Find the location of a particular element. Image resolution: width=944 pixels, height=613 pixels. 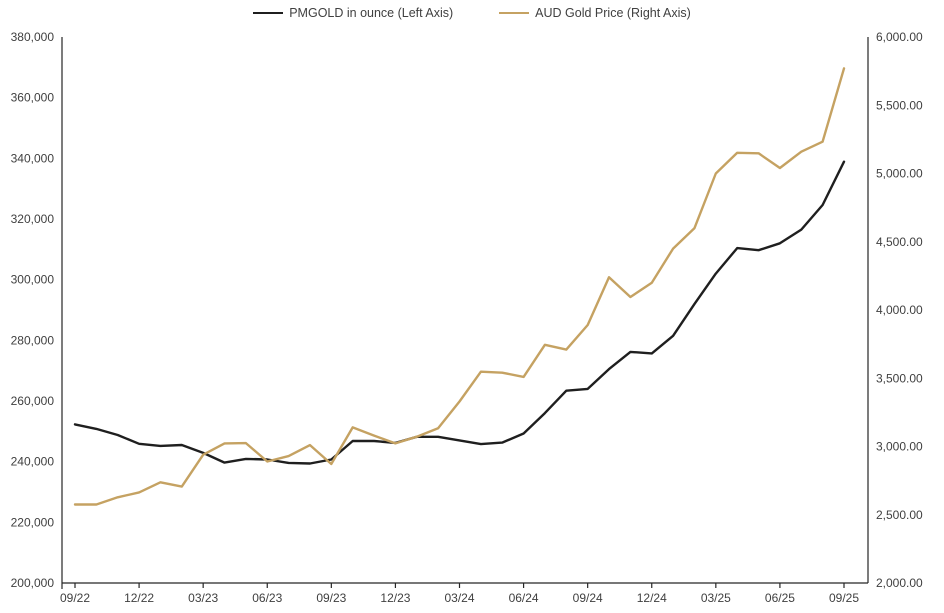

left-axis-tick-label: 280,000 is located at coordinates (33, 340).